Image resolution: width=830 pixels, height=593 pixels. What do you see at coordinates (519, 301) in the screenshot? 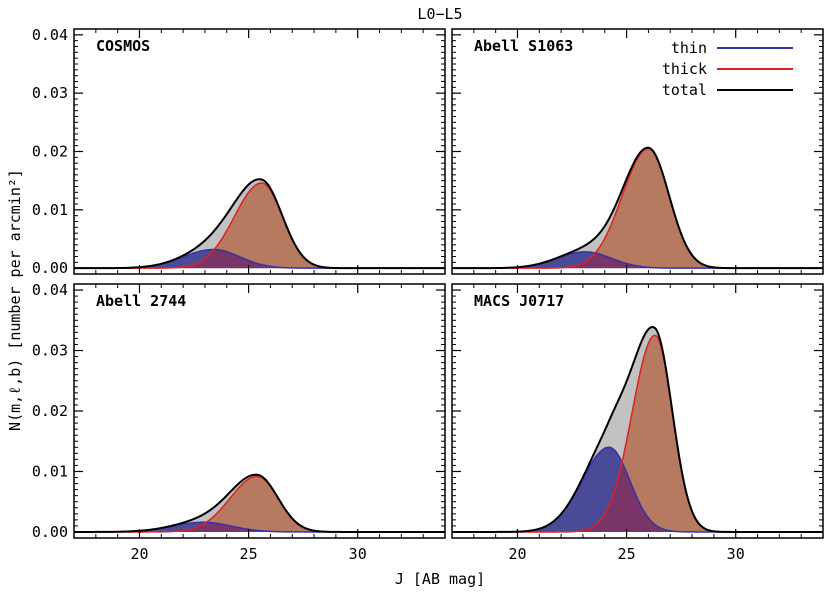
I see `panel-label: MACS J0717` at bounding box center [519, 301].